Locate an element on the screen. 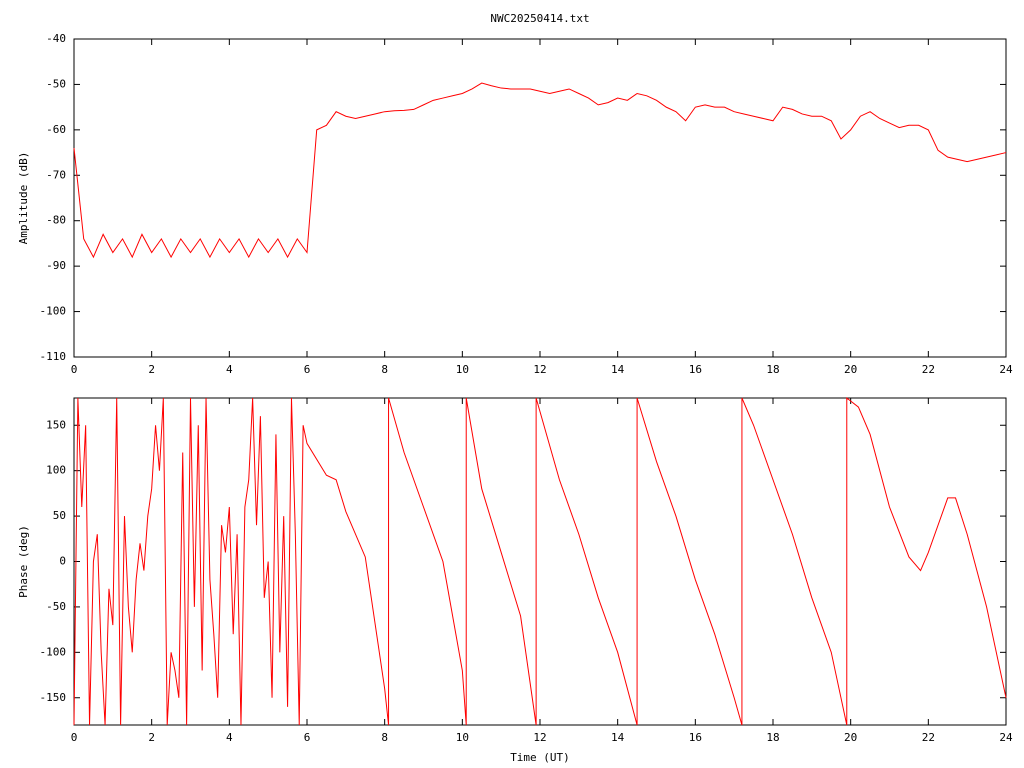 The image size is (1024, 768). y-tick-label: 150 is located at coordinates (56, 424).